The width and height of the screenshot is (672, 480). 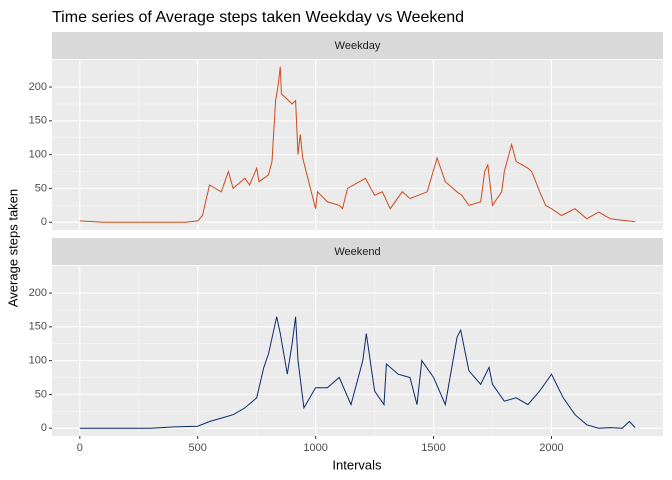 What do you see at coordinates (315, 448) in the screenshot?
I see `x-tick-label: 1000` at bounding box center [315, 448].